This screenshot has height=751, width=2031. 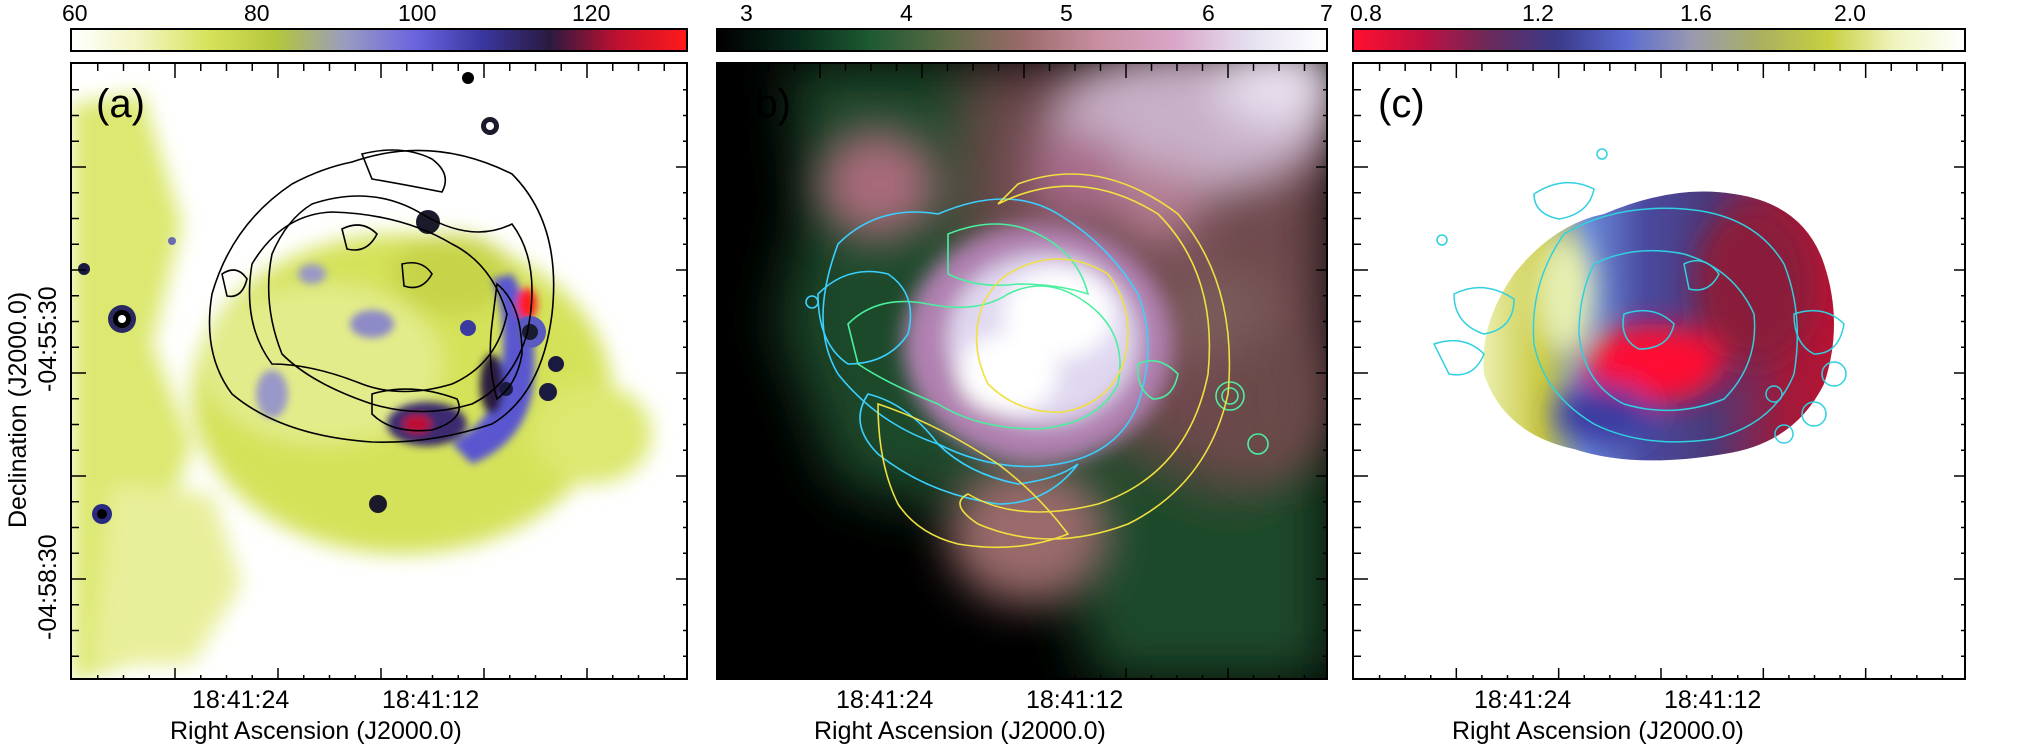 I want to click on ra-tick-c: 18:41:12, so click(x=1713, y=700).